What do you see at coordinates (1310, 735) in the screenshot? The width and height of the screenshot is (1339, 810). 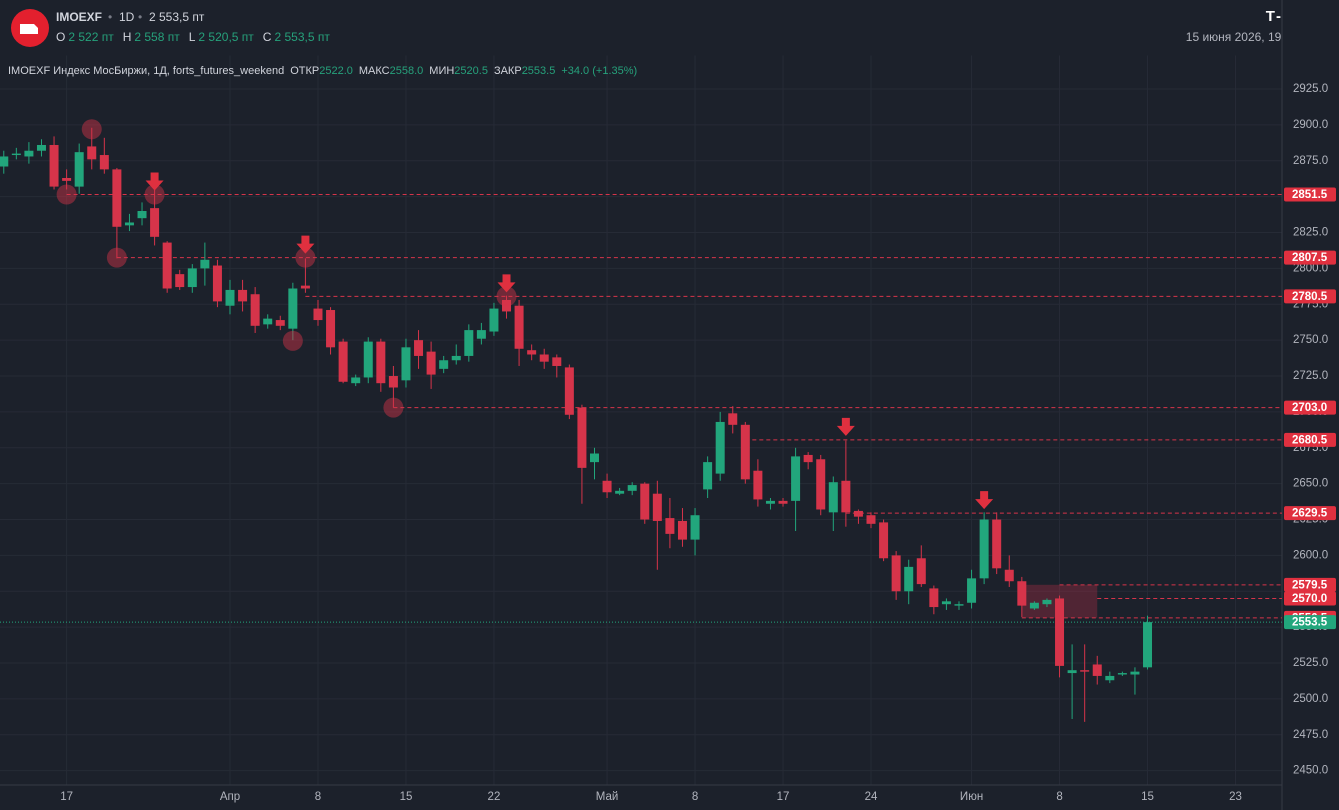 I see `y-tick-label: 2475.0` at bounding box center [1310, 735].